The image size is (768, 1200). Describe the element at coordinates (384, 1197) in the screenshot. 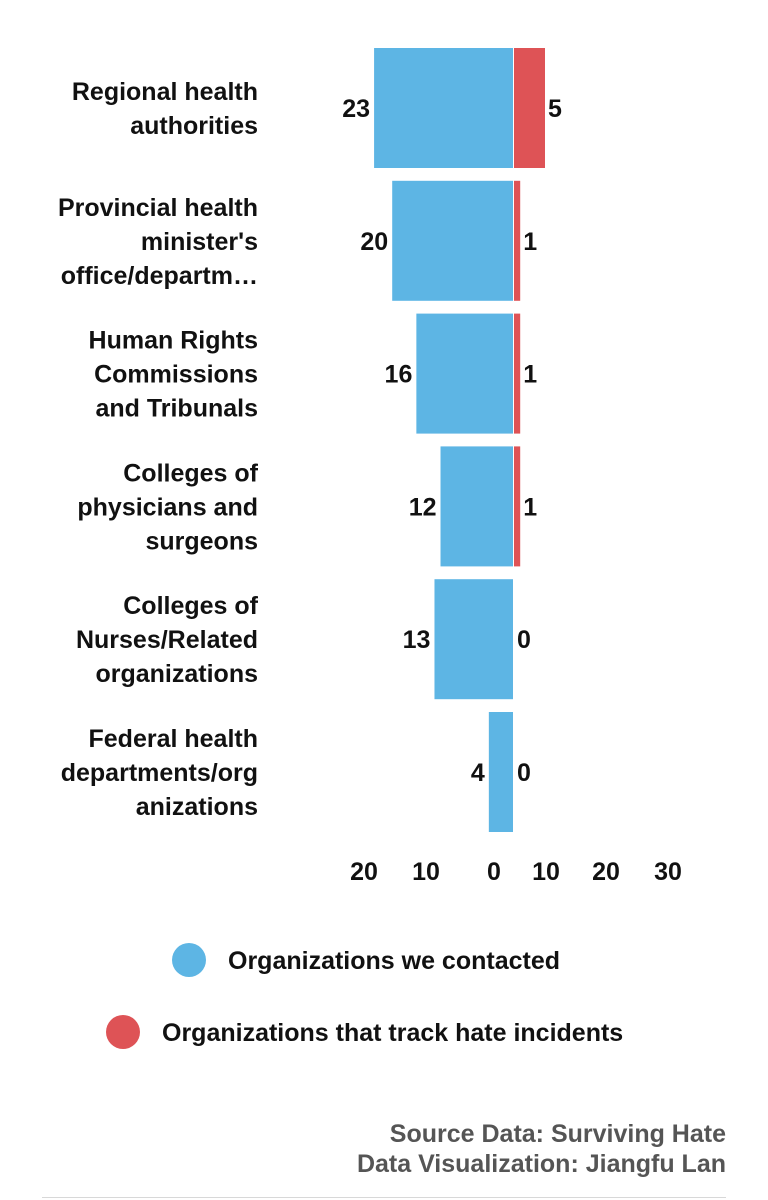

I see `bottom-divider` at that location.